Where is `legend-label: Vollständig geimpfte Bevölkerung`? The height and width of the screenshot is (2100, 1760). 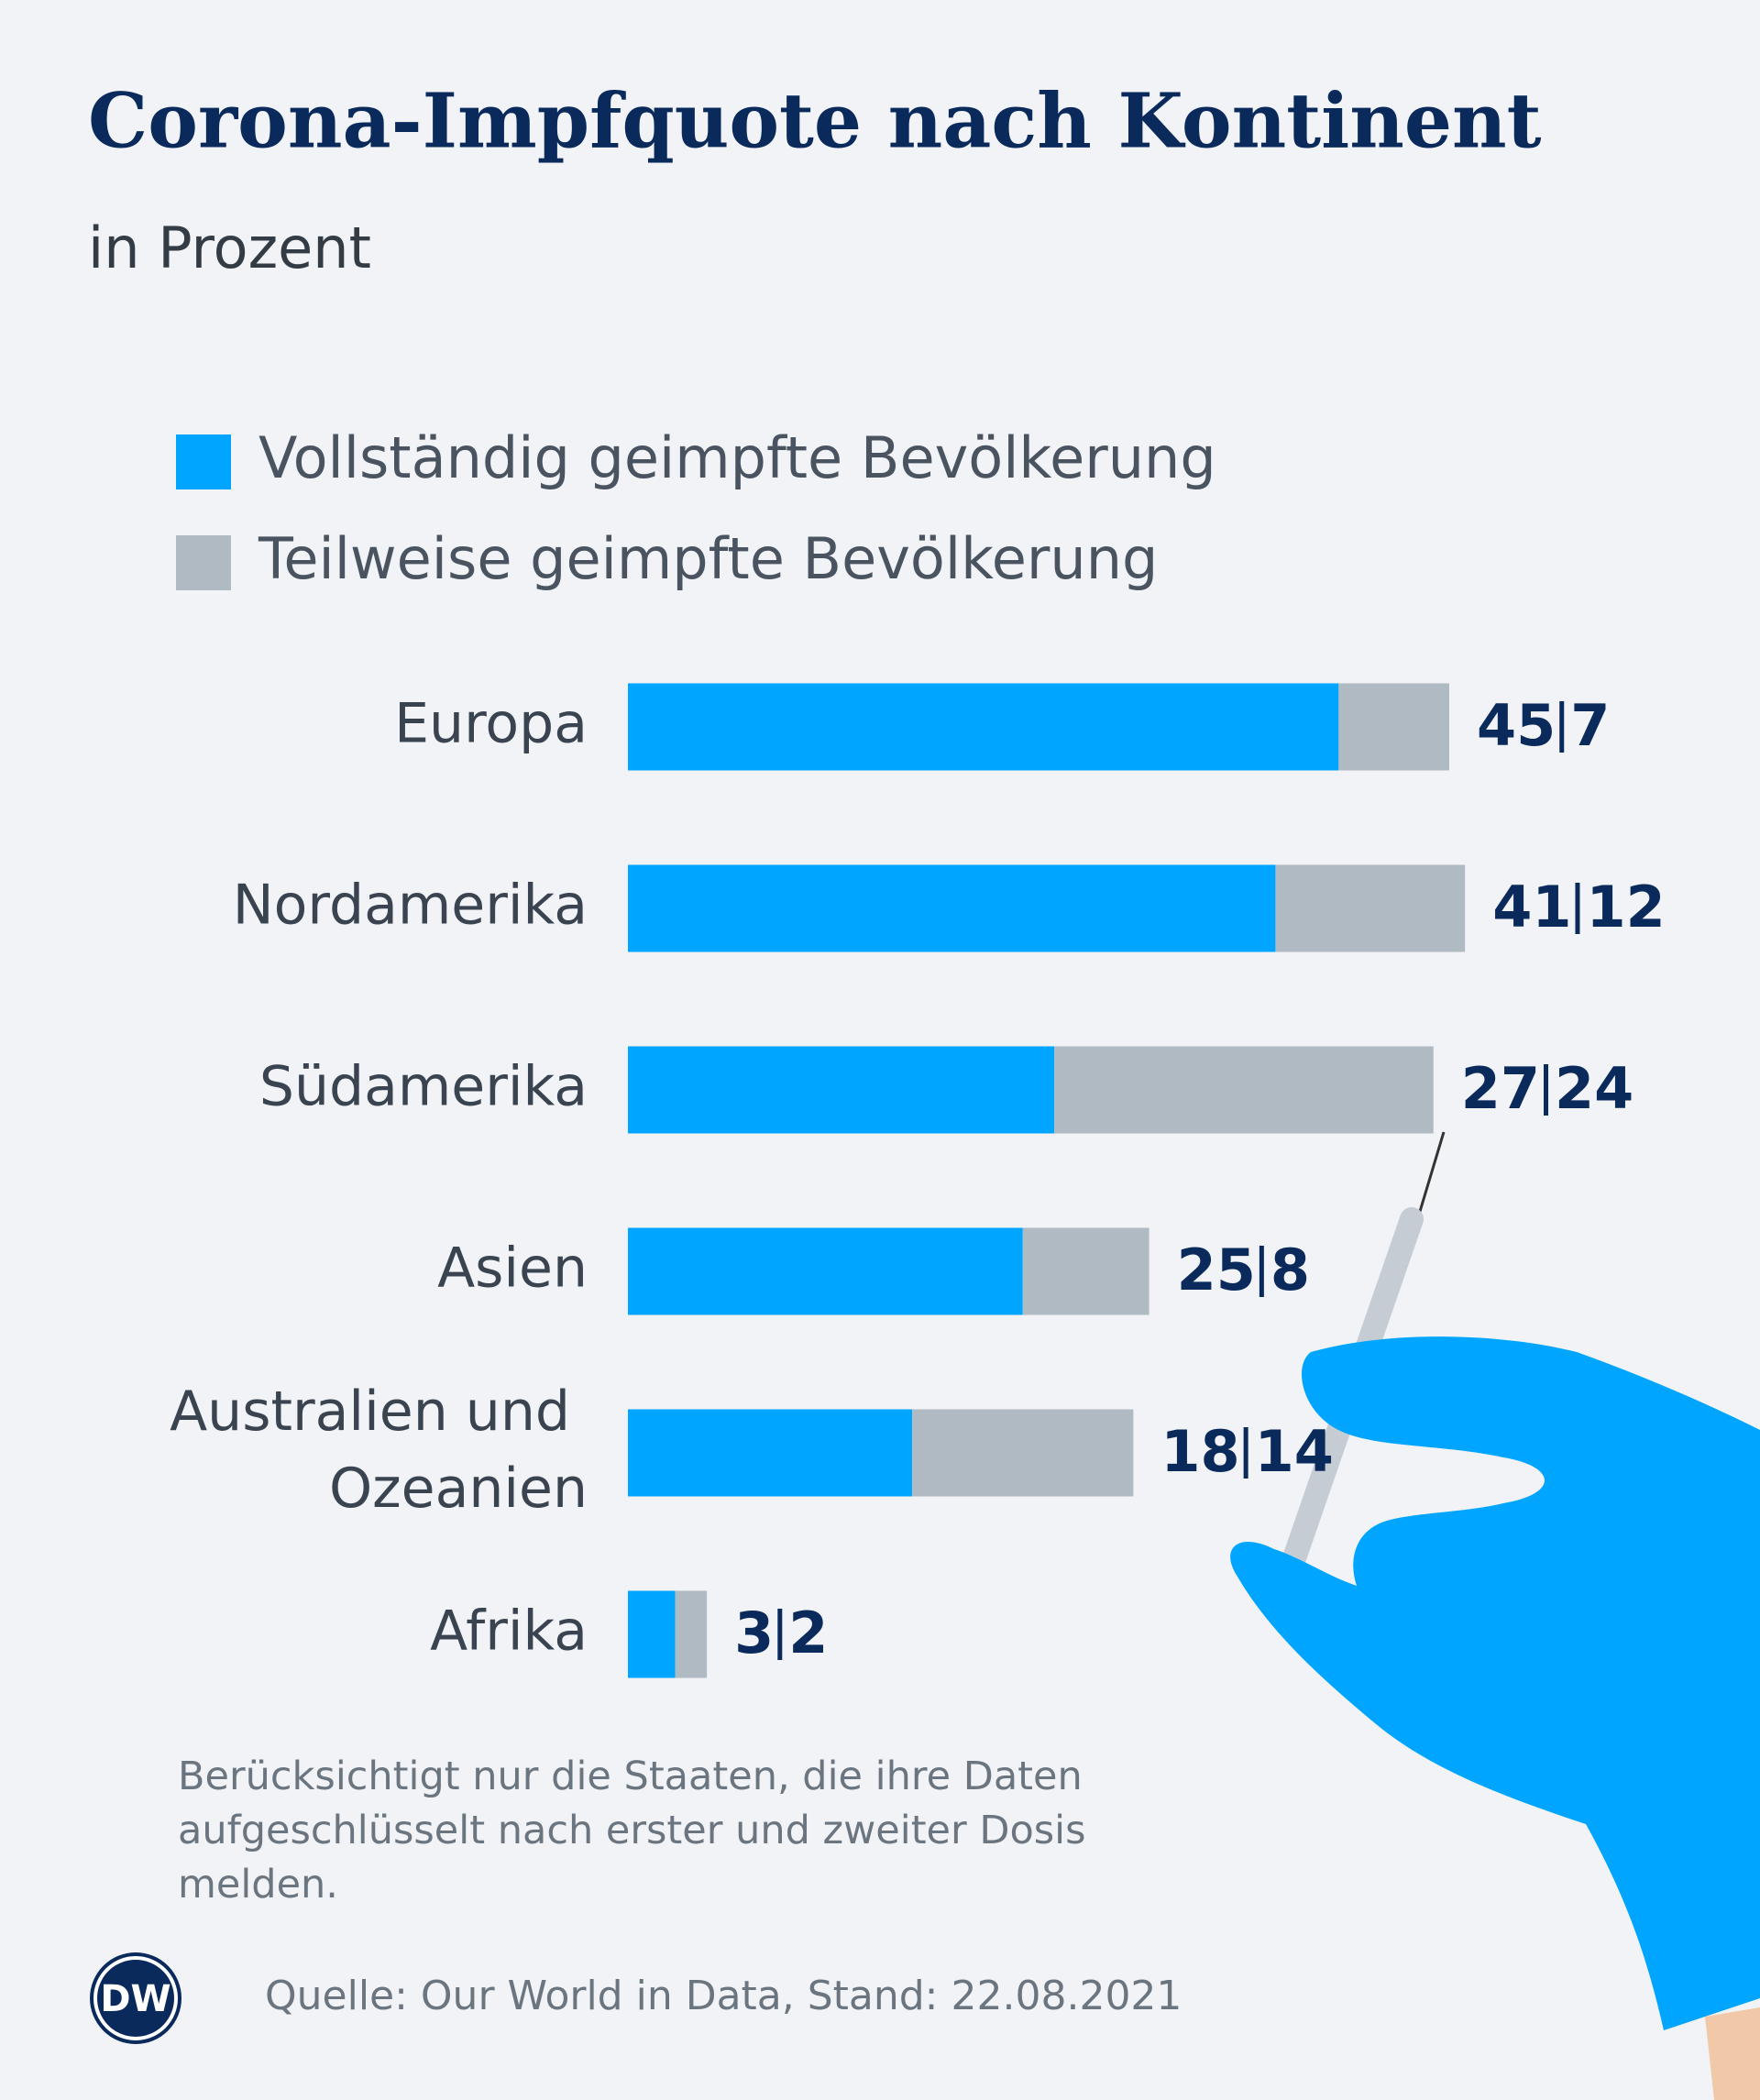 legend-label: Vollständig geimpfte Bevölkerung is located at coordinates (737, 457).